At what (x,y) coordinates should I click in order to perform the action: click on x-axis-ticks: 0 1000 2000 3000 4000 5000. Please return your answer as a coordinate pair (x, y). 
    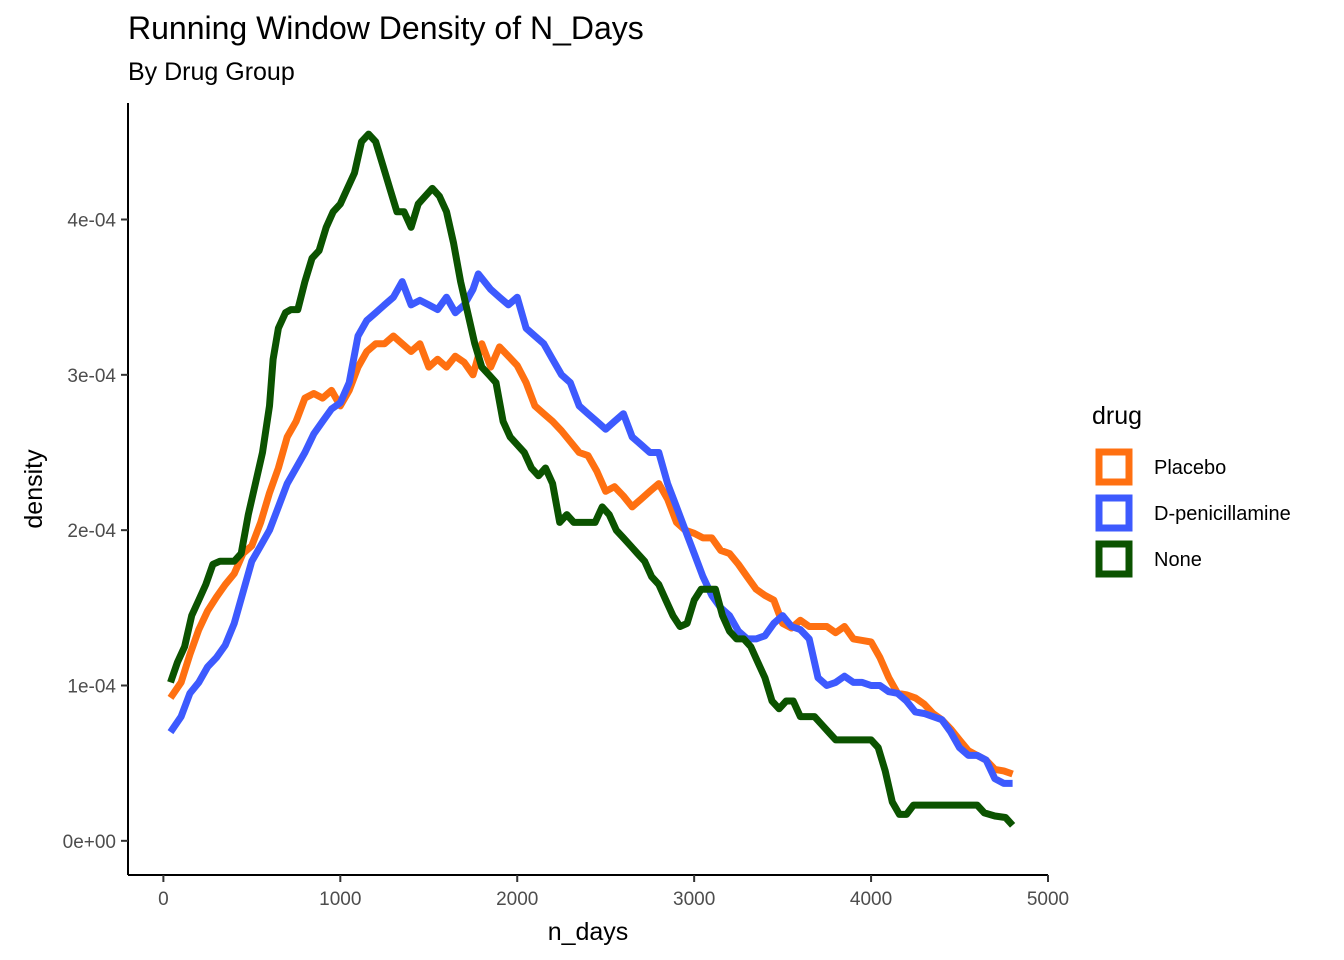
    Looking at the image, I should click on (613, 892).